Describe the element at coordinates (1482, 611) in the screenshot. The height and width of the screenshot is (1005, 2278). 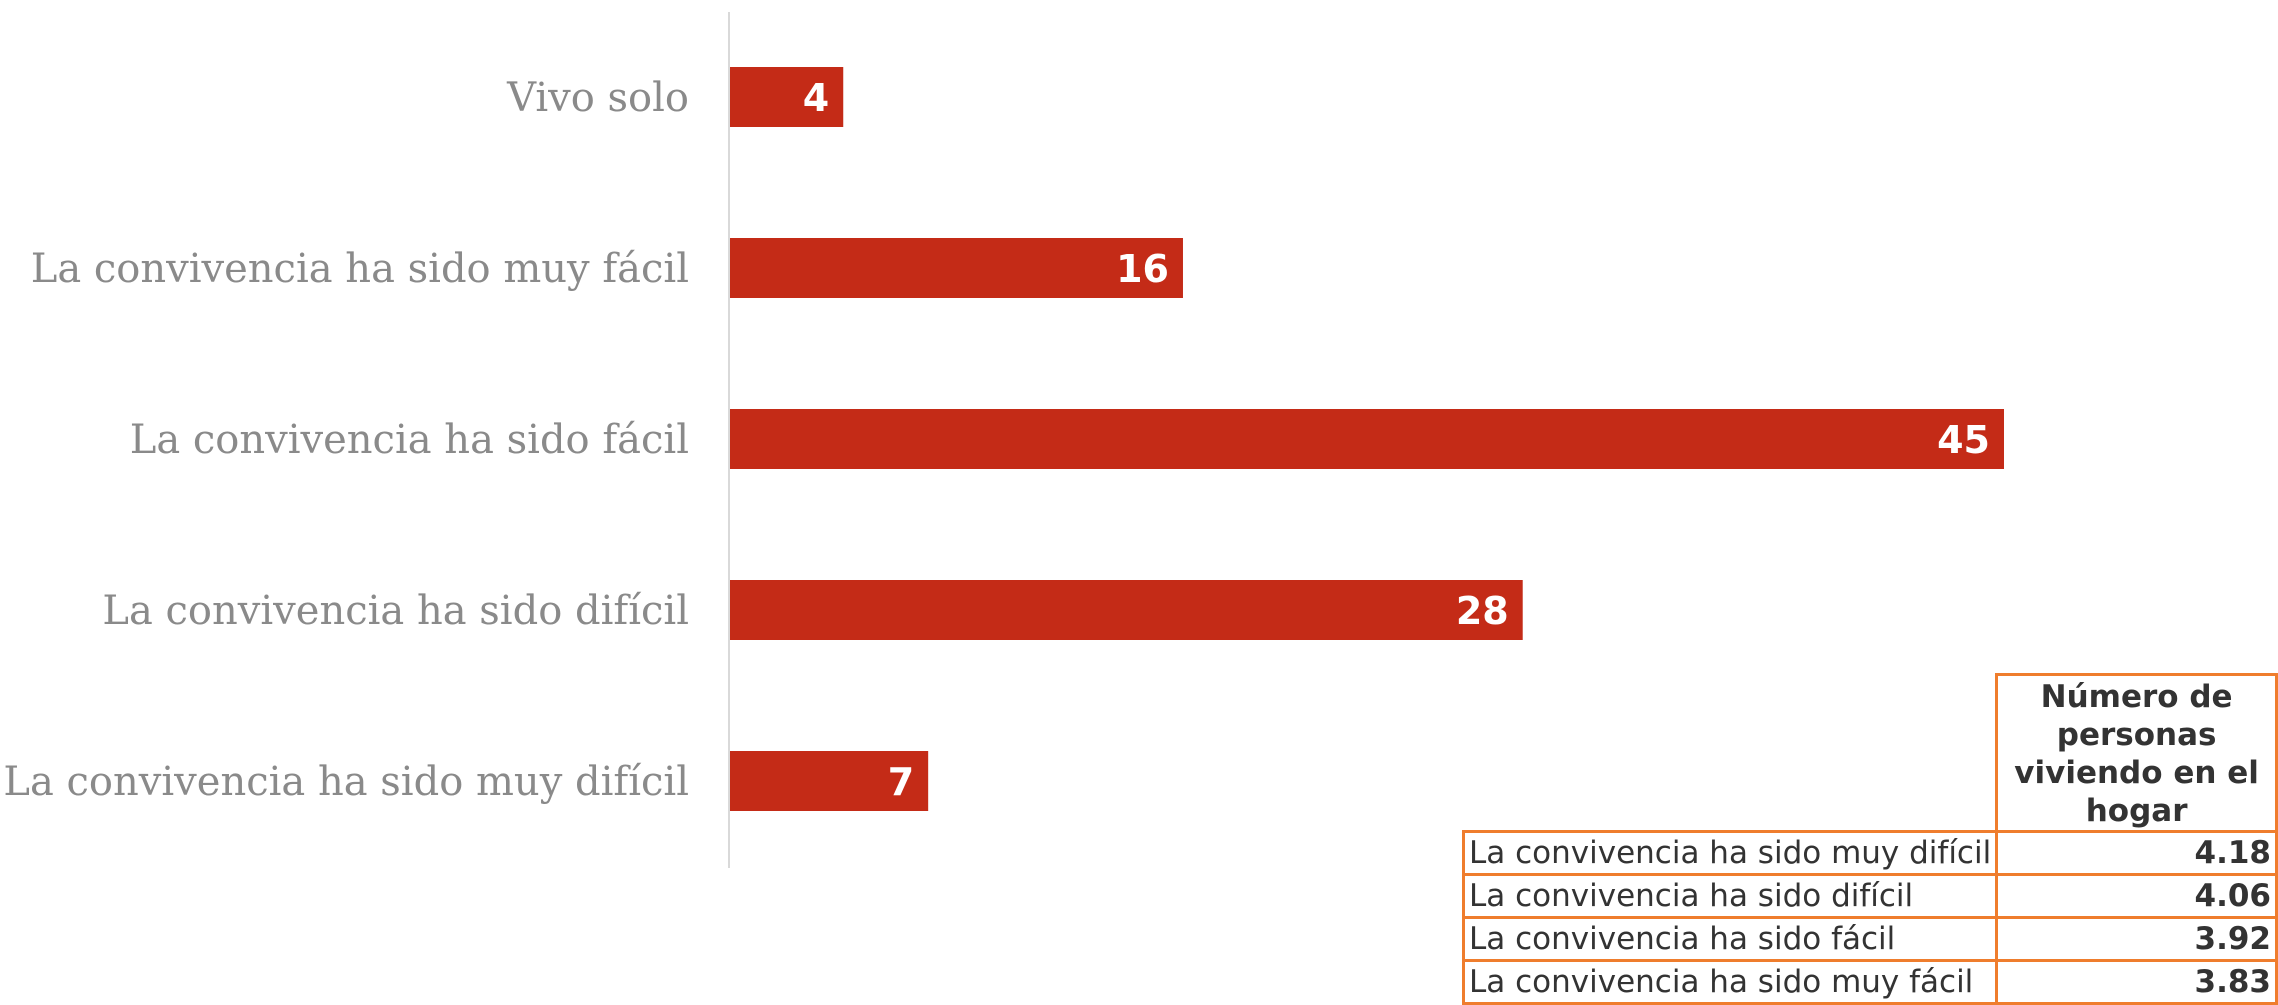
I see `bar-value-label: 28` at that location.